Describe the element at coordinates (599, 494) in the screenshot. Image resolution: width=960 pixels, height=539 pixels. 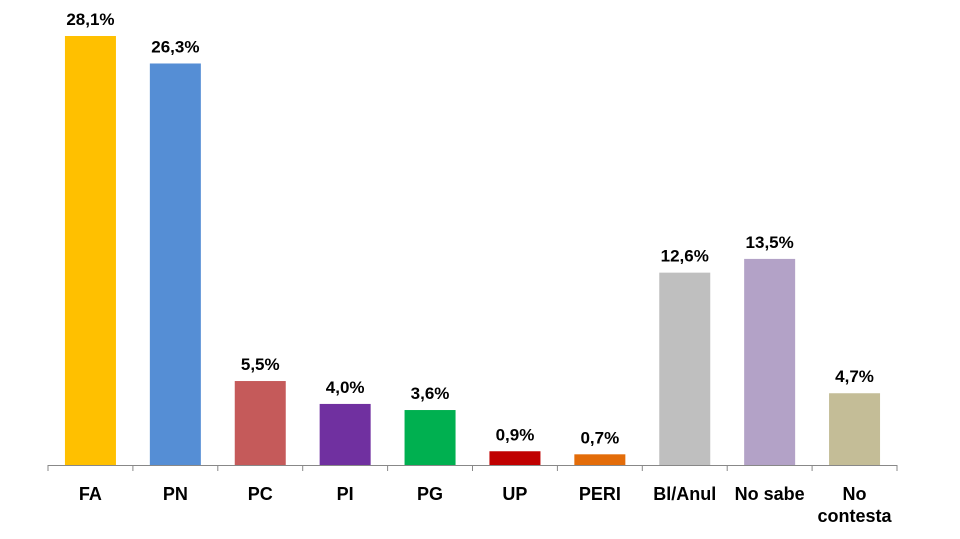
I see `x-tick-label: PERI` at that location.